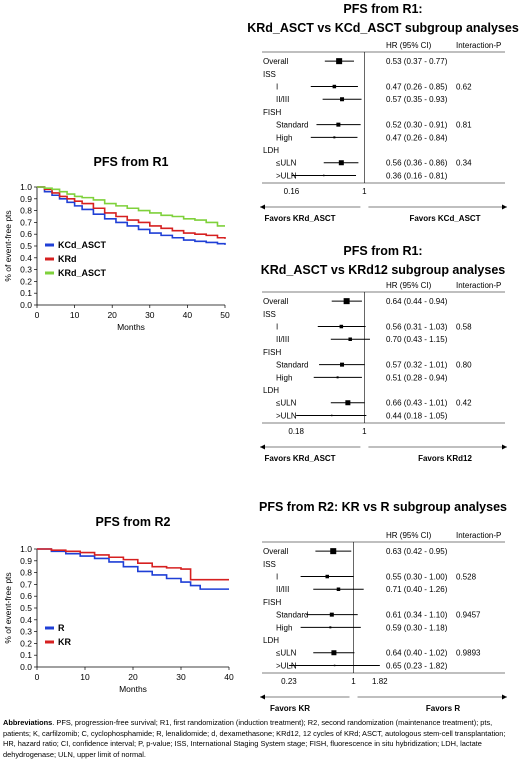 This screenshot has width=520, height=771. Describe the element at coordinates (290, 708) in the screenshot. I see `favors-left-label: Favors KR` at that location.